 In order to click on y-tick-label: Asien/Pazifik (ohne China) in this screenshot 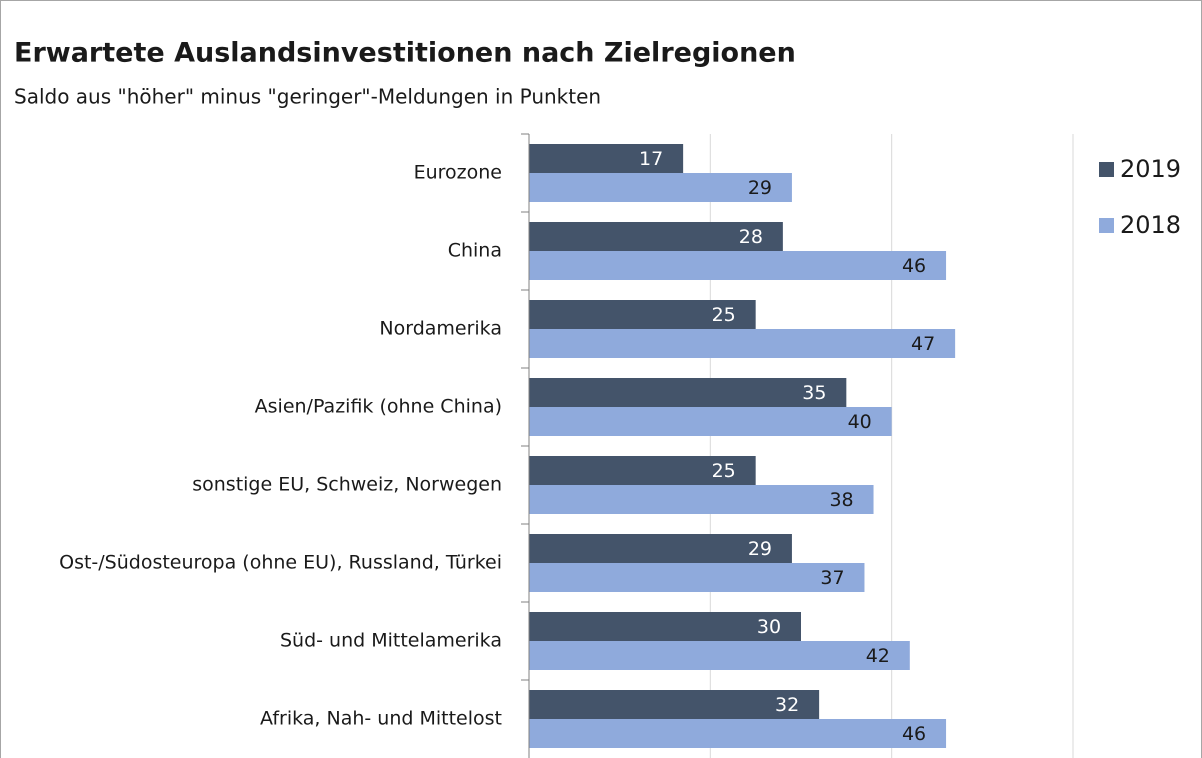, I will do `click(378, 407)`.